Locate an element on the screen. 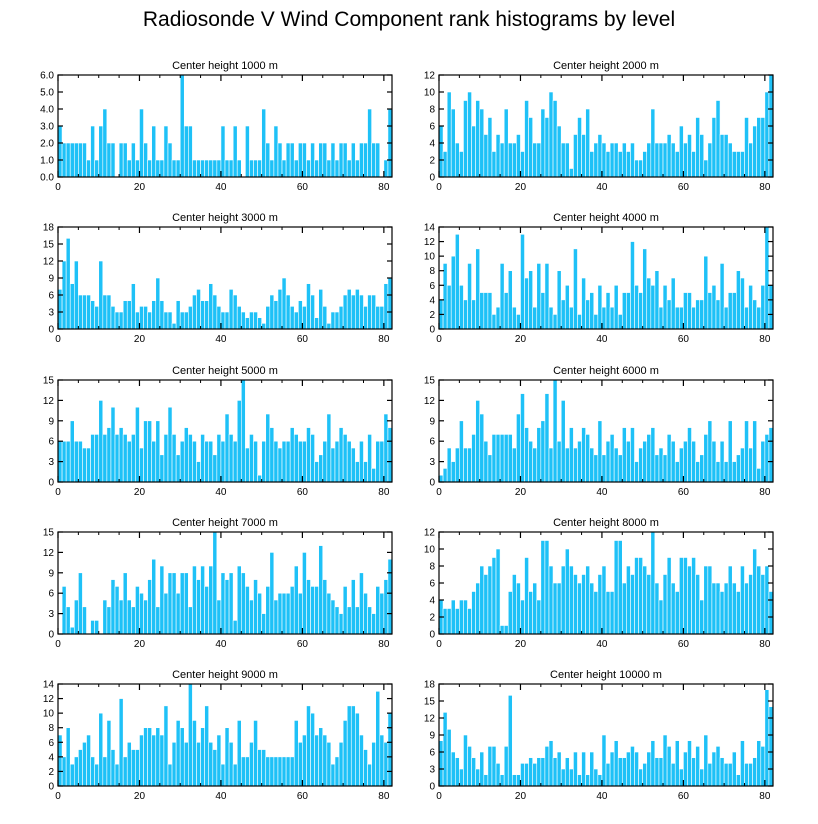 The height and width of the screenshot is (824, 818). y-tick-label: 18 is located at coordinates (430, 685).